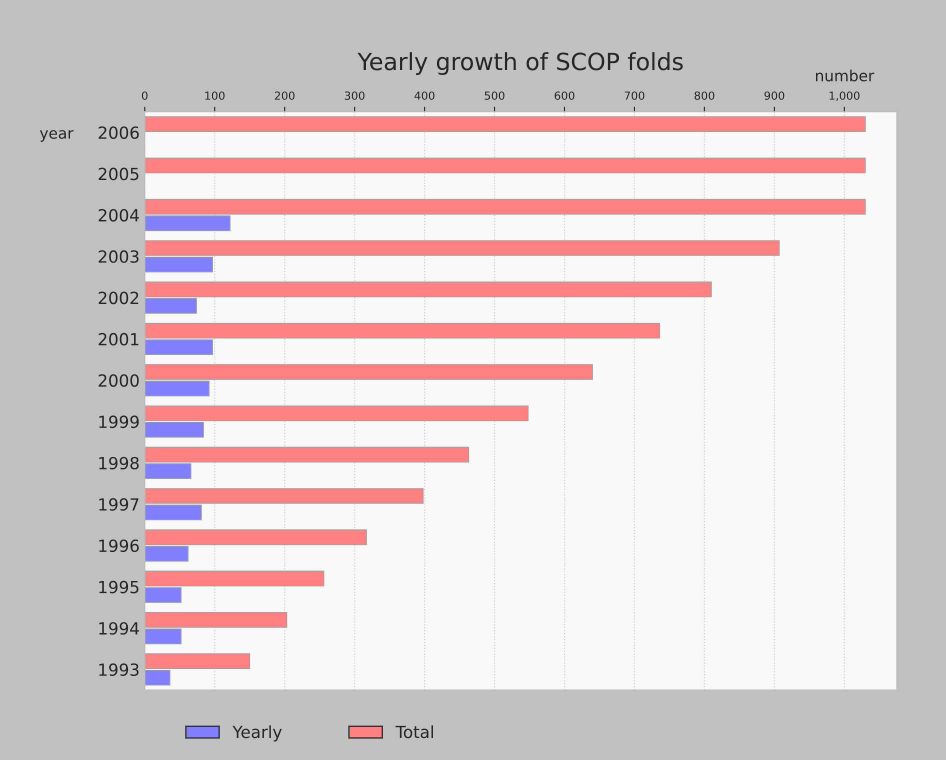 This screenshot has height=760, width=946. I want to click on x-tick-label: 300, so click(354, 95).